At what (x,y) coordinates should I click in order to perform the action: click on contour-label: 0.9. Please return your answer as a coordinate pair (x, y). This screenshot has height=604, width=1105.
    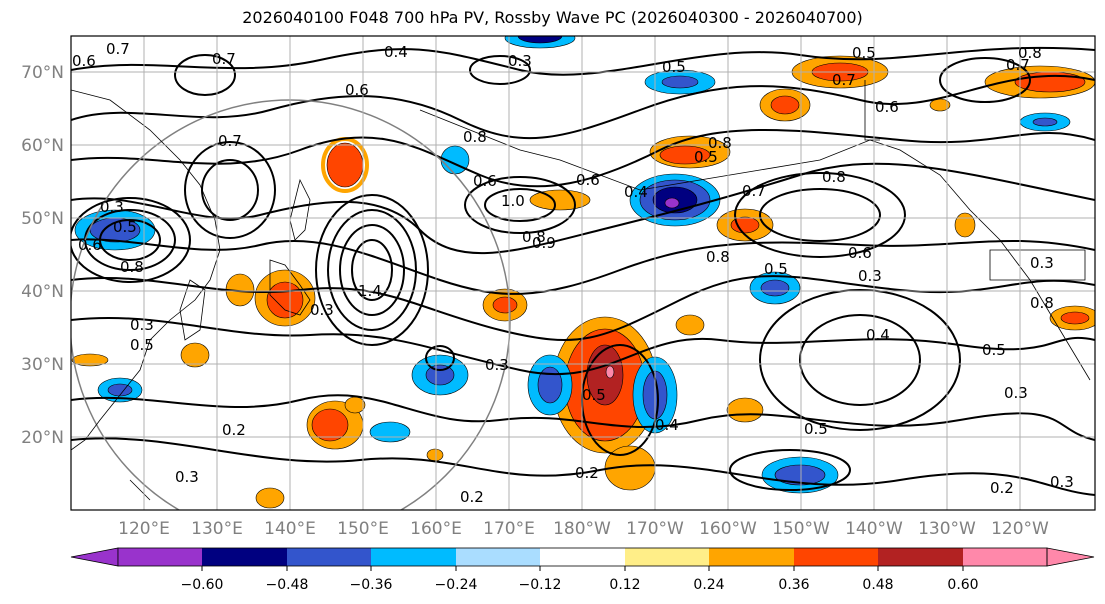
    Looking at the image, I should click on (544, 243).